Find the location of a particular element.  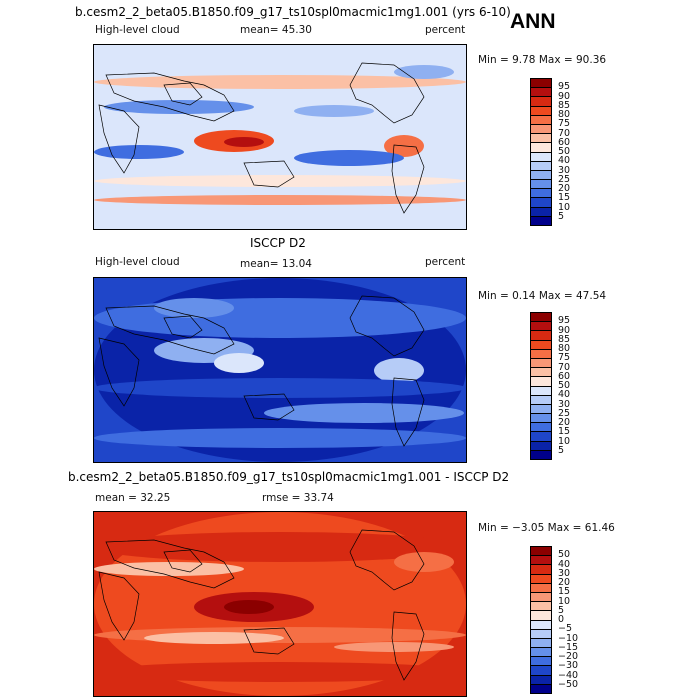

panel3-map is located at coordinates (280, 604).